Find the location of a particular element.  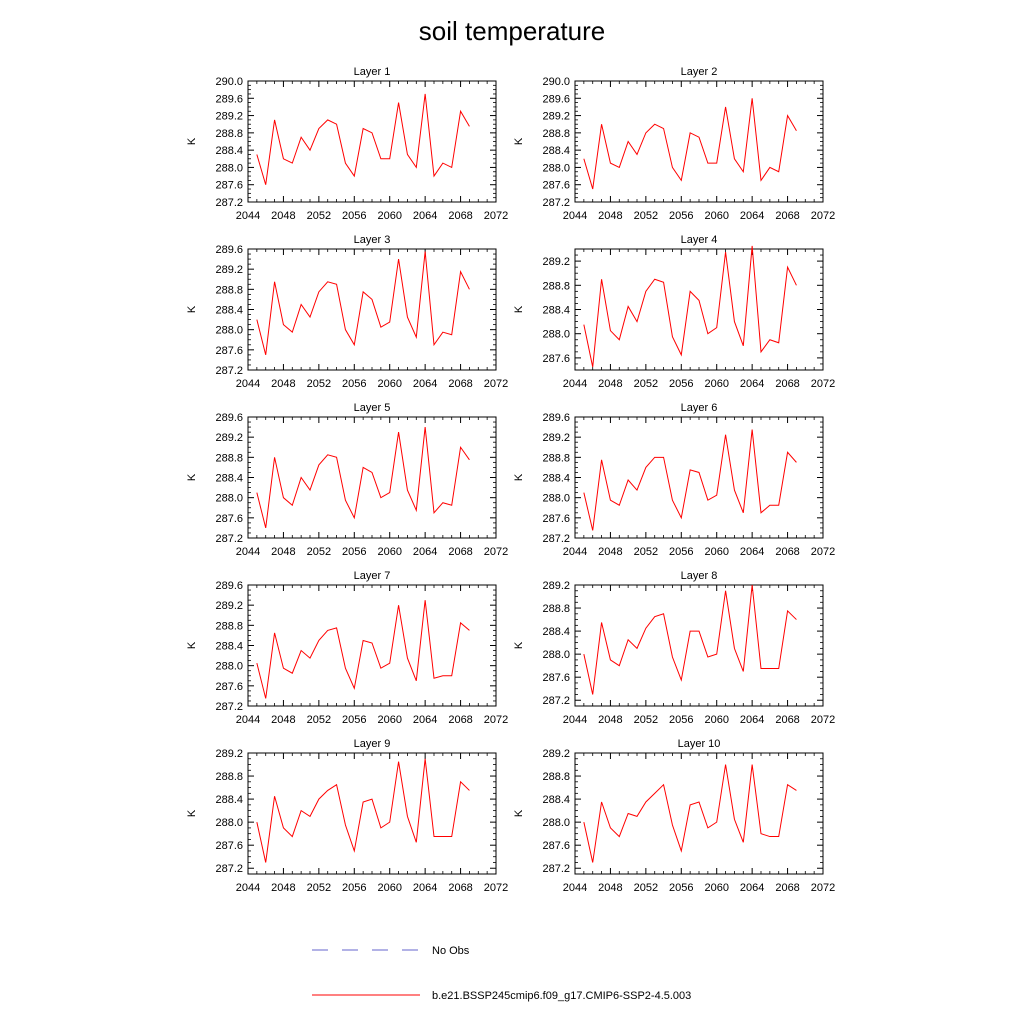

legend-label: No Obs is located at coordinates (451, 951).